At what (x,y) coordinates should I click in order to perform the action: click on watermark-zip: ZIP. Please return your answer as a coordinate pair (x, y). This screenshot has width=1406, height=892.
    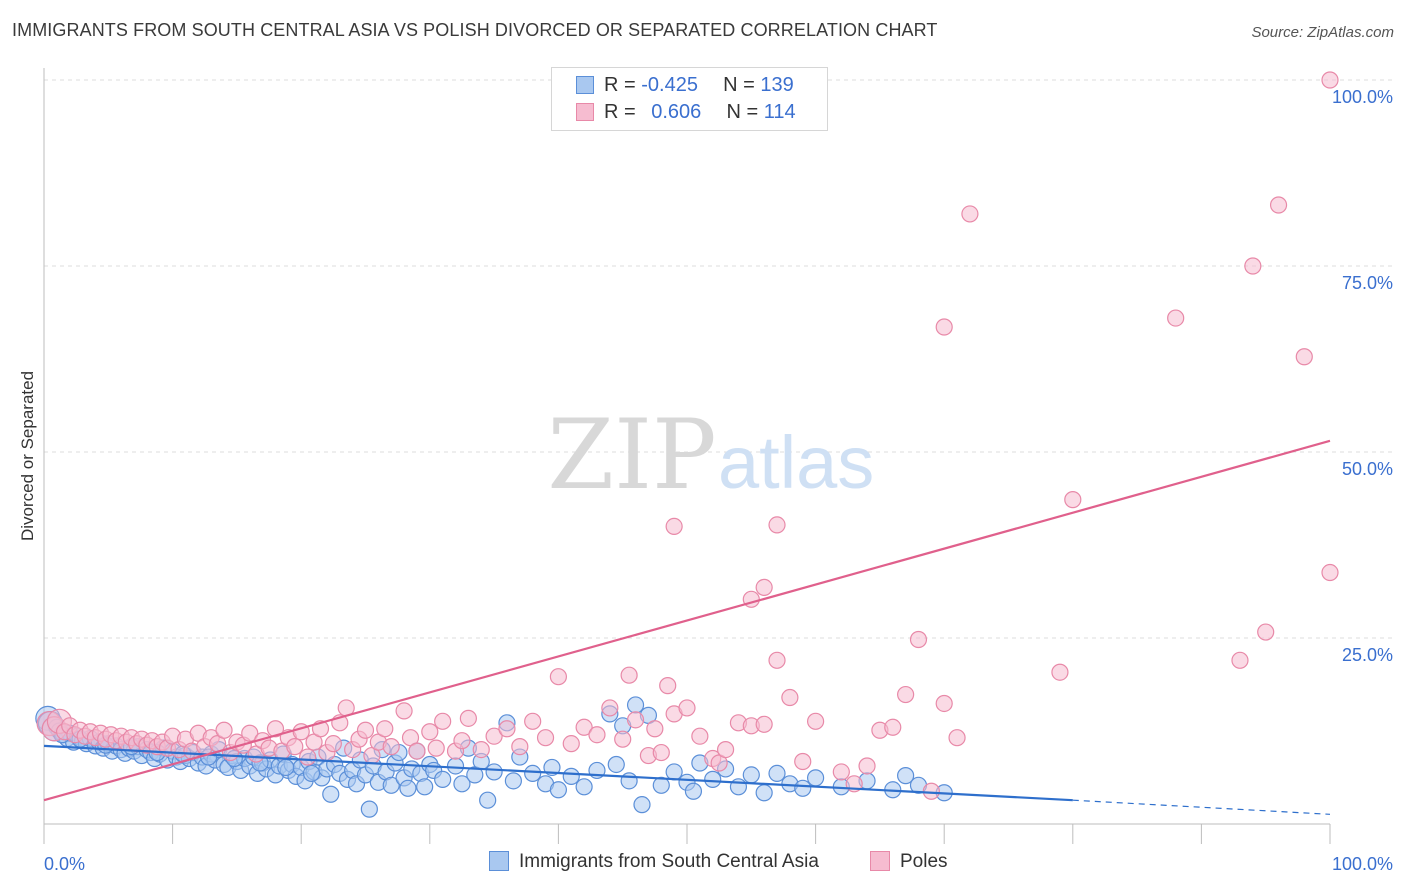
    Looking at the image, I should click on (631, 455).